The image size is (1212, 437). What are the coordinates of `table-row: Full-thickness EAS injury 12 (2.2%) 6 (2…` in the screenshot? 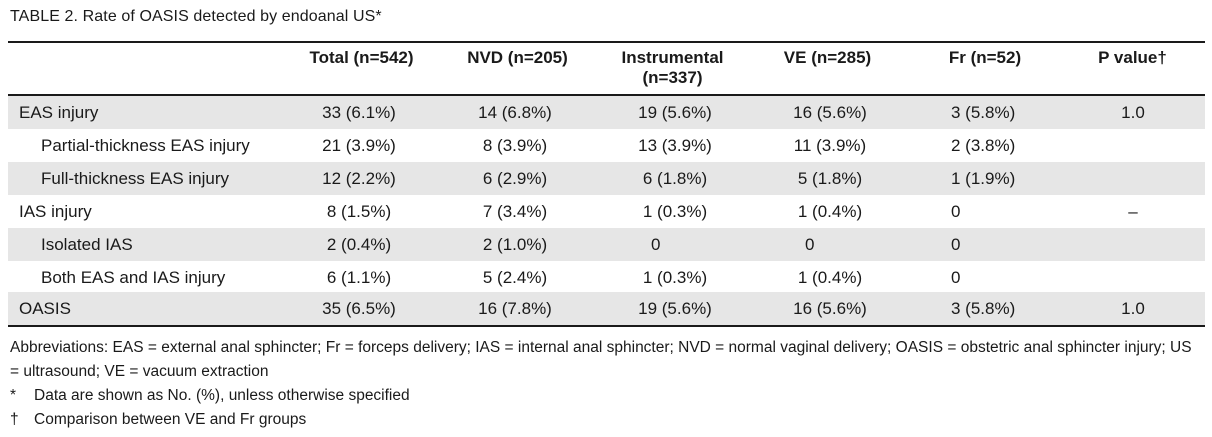 It's located at (606, 178).